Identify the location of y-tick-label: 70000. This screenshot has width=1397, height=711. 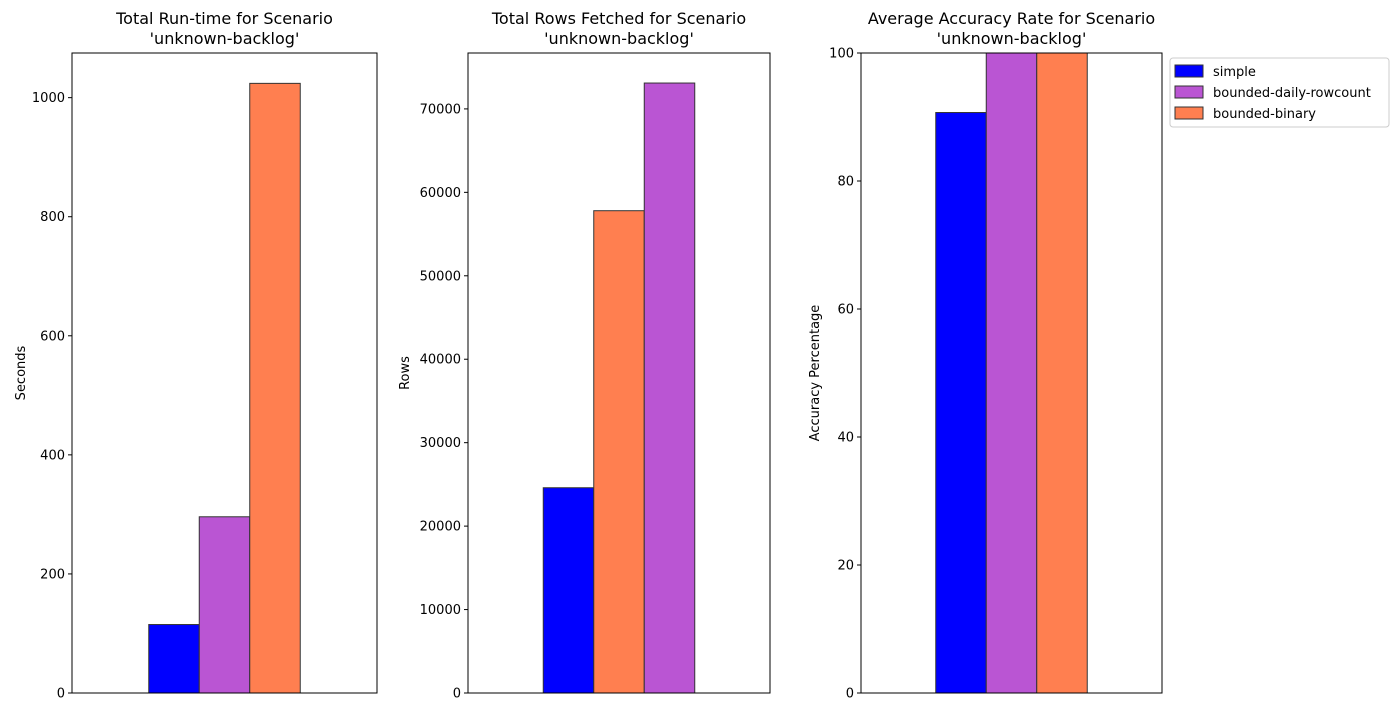
(440, 109).